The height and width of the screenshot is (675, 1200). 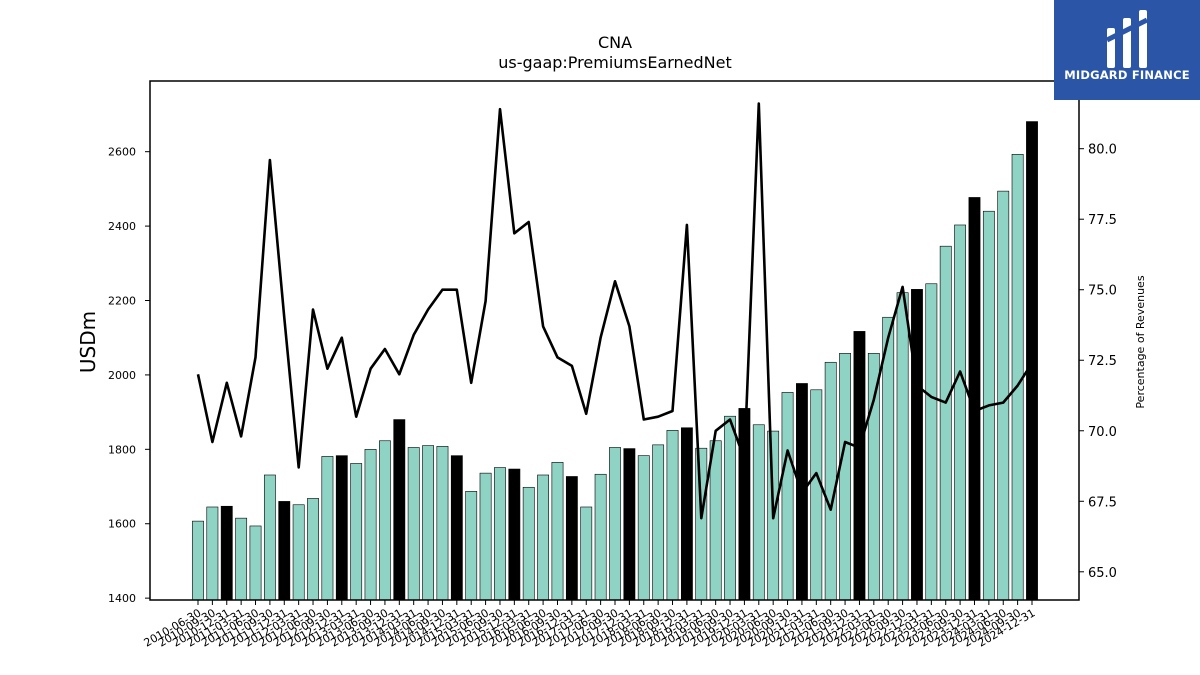 What do you see at coordinates (1102, 150) in the screenshot?
I see `ytick-right-label: 80.0` at bounding box center [1102, 150].